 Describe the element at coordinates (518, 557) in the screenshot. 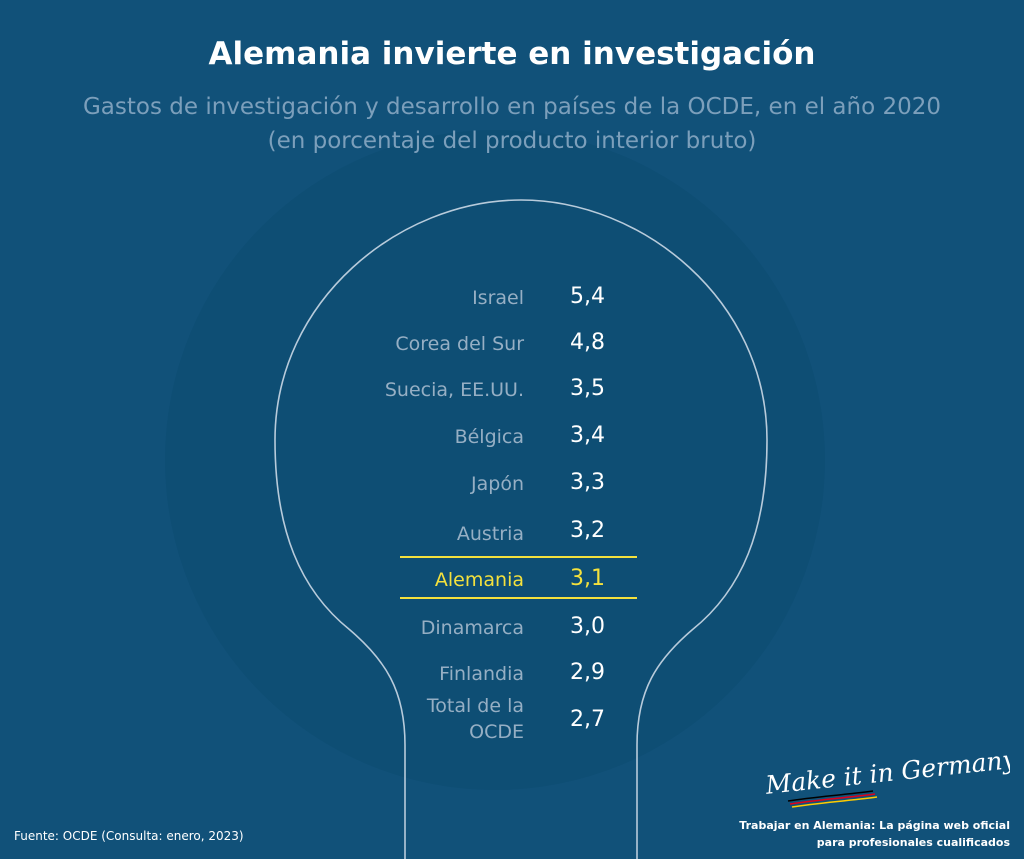

I see `highlight-line-top` at that location.